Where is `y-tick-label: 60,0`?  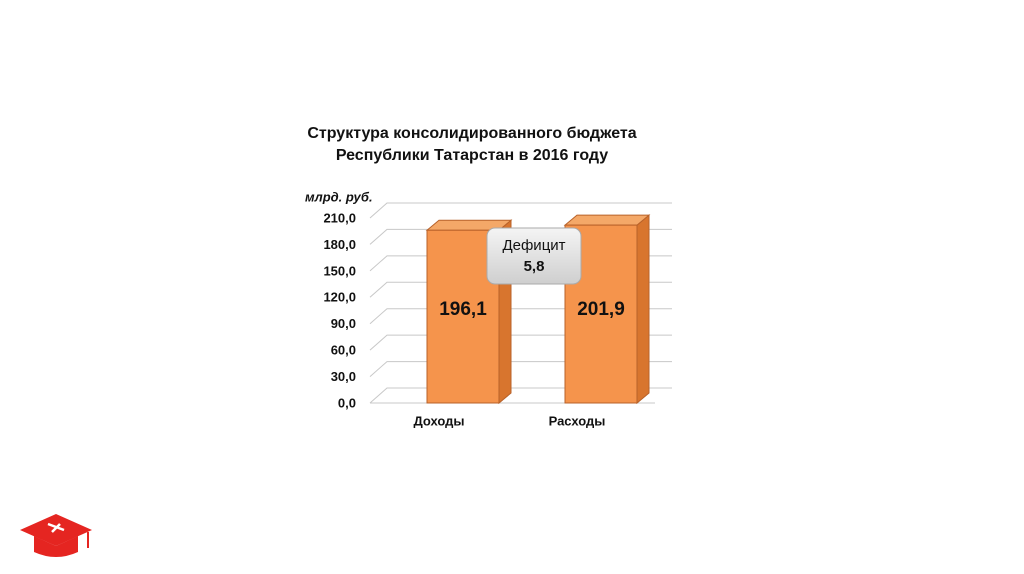 y-tick-label: 60,0 is located at coordinates (343, 350).